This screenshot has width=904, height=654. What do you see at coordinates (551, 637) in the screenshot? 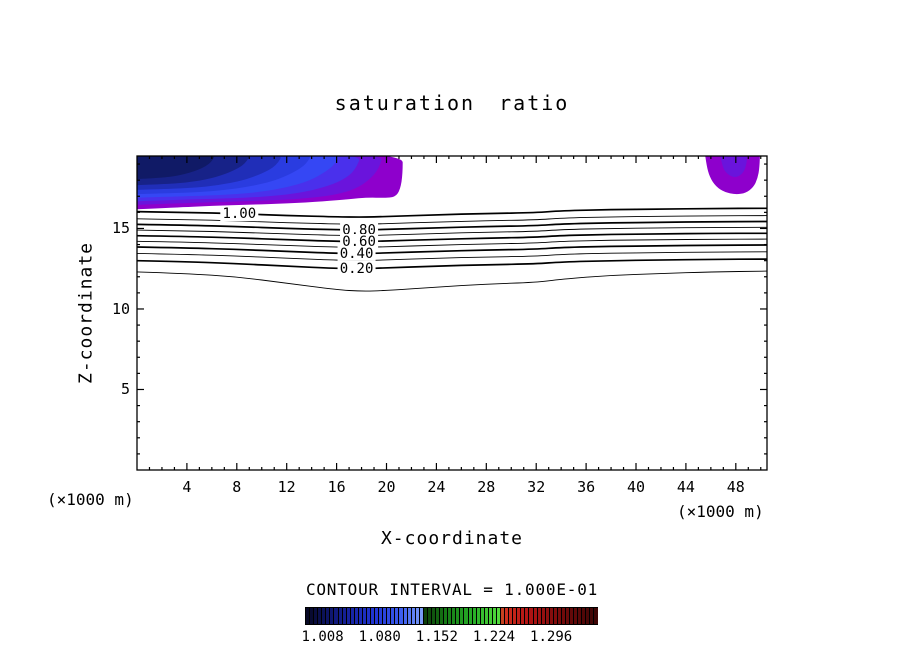
I see `colorbar-label: 1.296` at bounding box center [551, 637].